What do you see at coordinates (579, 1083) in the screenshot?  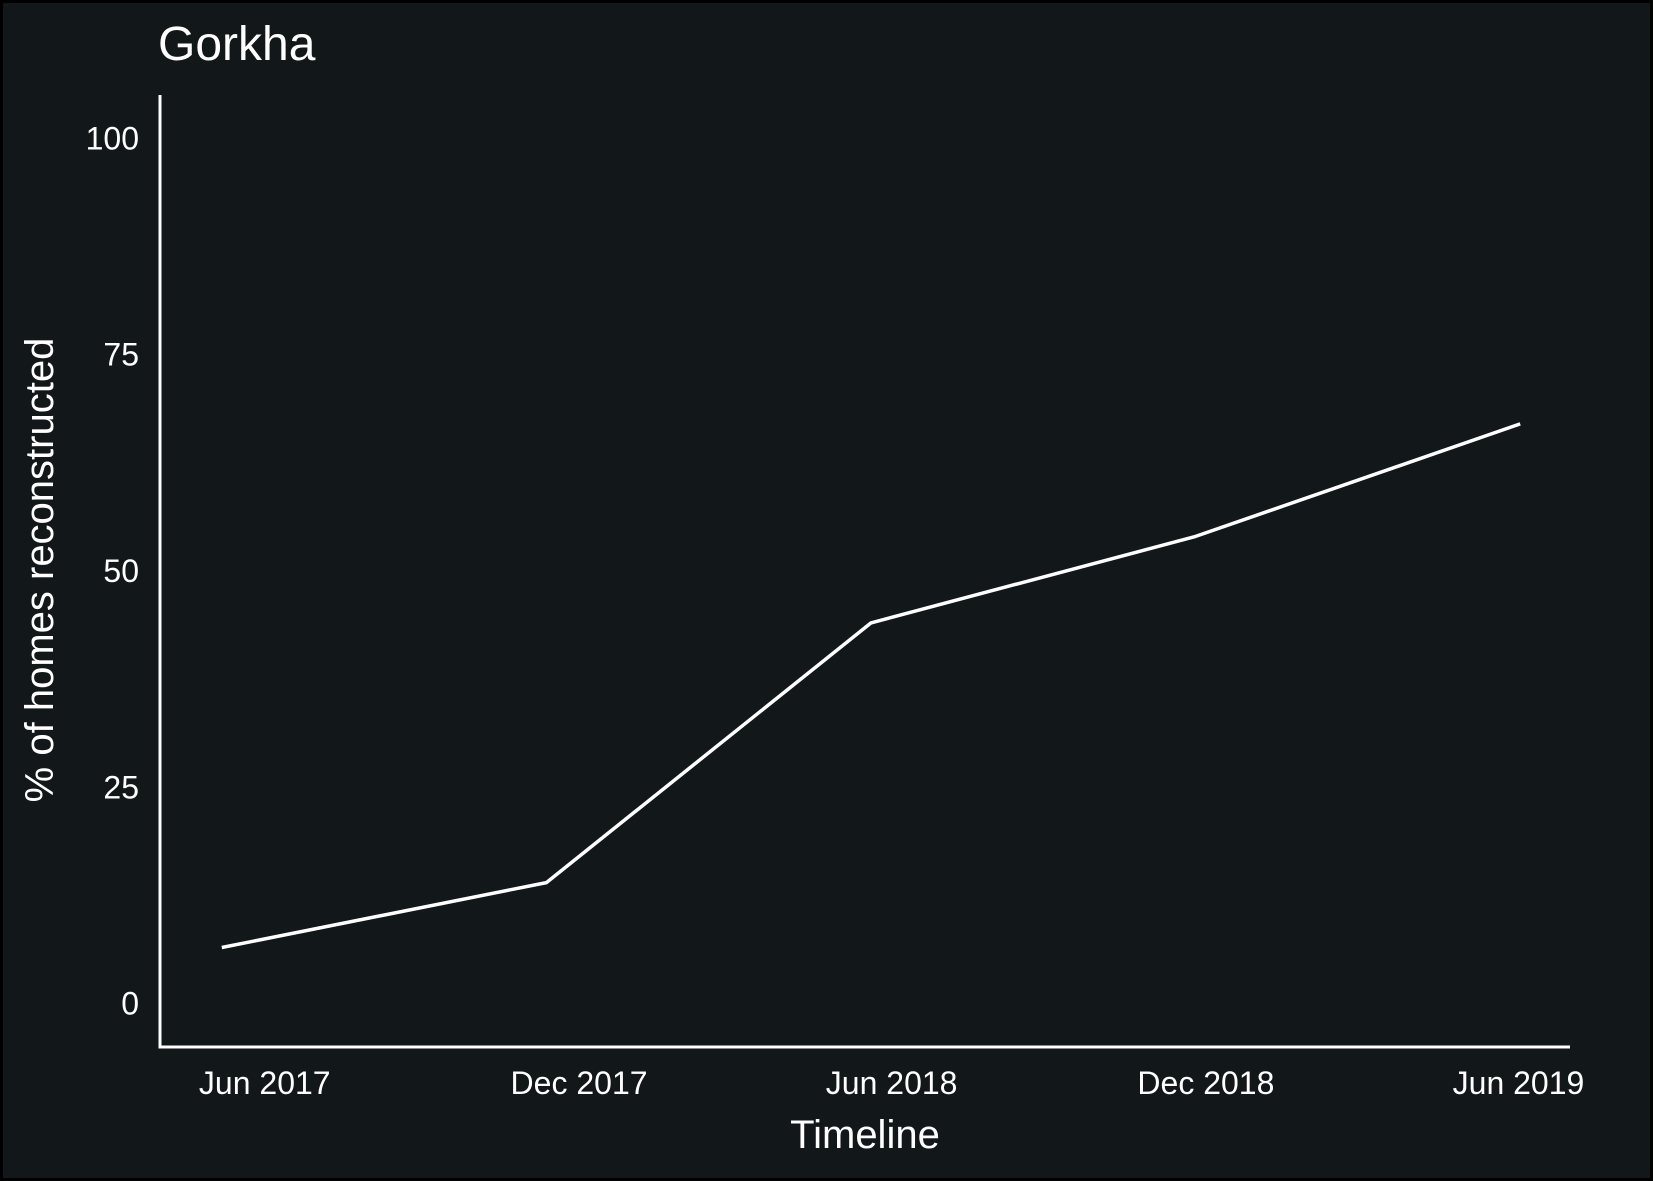 I see `x-tick-label: Dec 2017` at bounding box center [579, 1083].